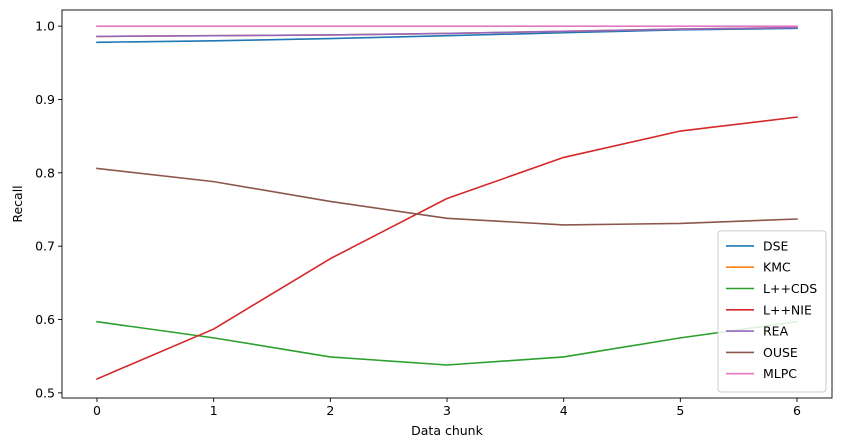  What do you see at coordinates (776, 245) in the screenshot?
I see `legend-entry-label: DSE` at bounding box center [776, 245].